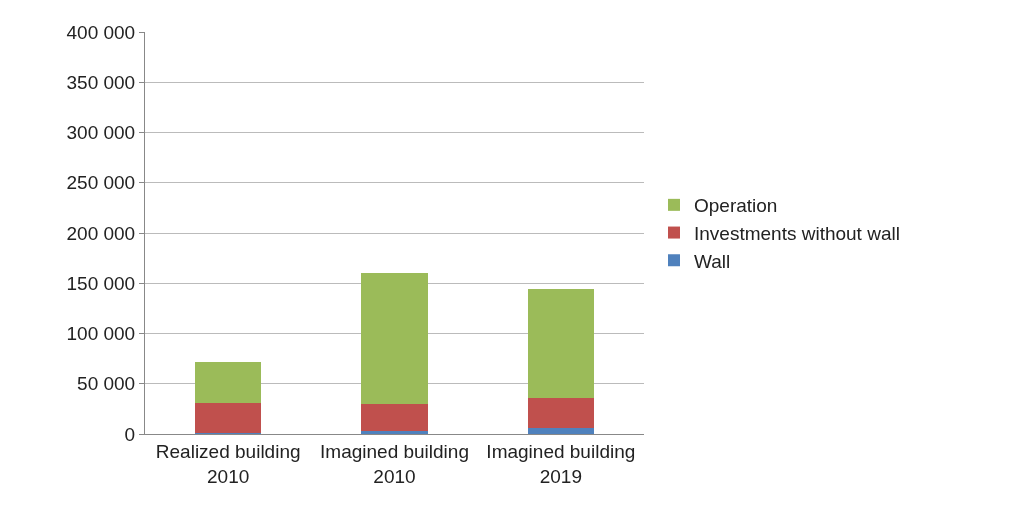 Image resolution: width=1024 pixels, height=524 pixels. I want to click on y-tick-label: 250 000, so click(101, 183).